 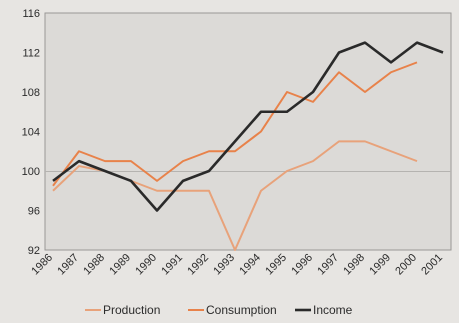 I want to click on x-tick-label: 1990, so click(x=146, y=265).